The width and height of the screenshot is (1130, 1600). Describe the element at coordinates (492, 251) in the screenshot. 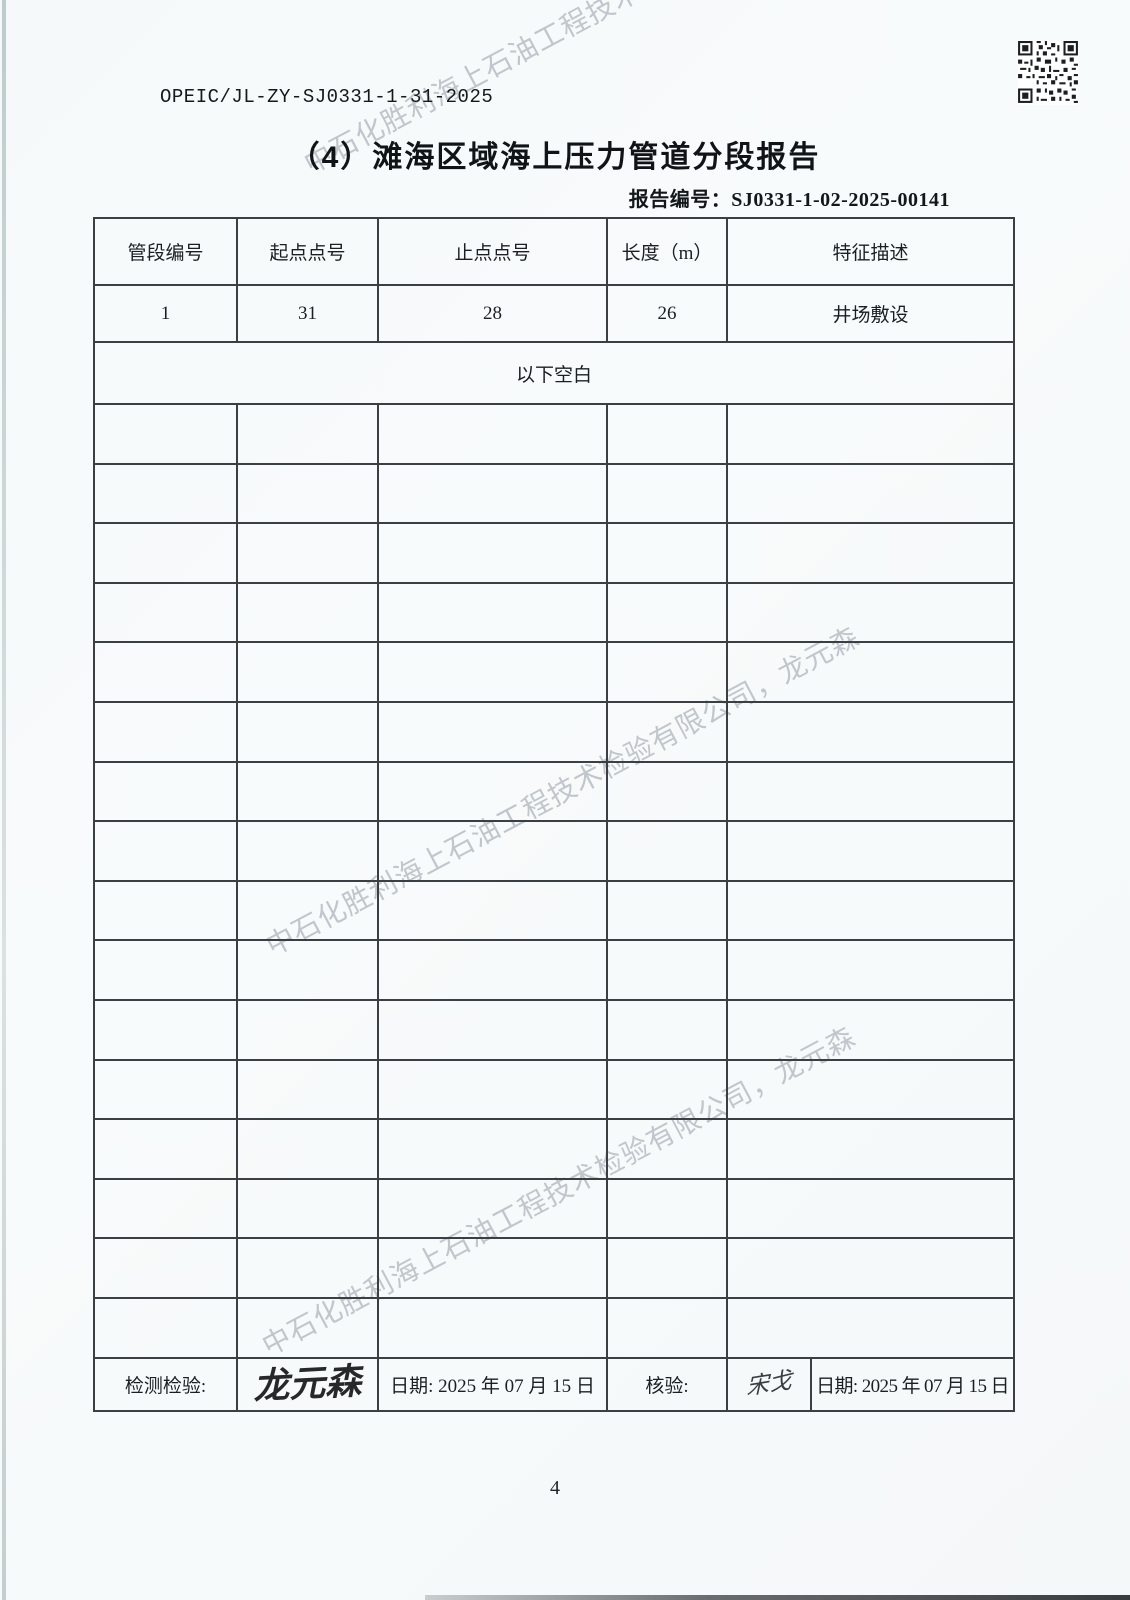

I see `col-header-end-point: 止点点号` at that location.